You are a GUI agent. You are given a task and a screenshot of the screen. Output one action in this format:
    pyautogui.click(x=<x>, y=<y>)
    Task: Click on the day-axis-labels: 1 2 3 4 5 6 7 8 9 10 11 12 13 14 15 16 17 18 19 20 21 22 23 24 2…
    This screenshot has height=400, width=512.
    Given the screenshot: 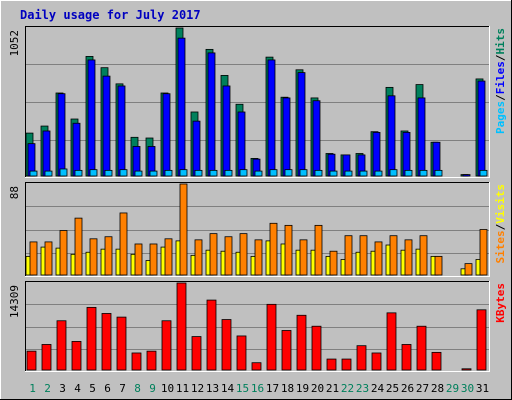 What is the action you would take?
    pyautogui.click(x=259, y=388)
    